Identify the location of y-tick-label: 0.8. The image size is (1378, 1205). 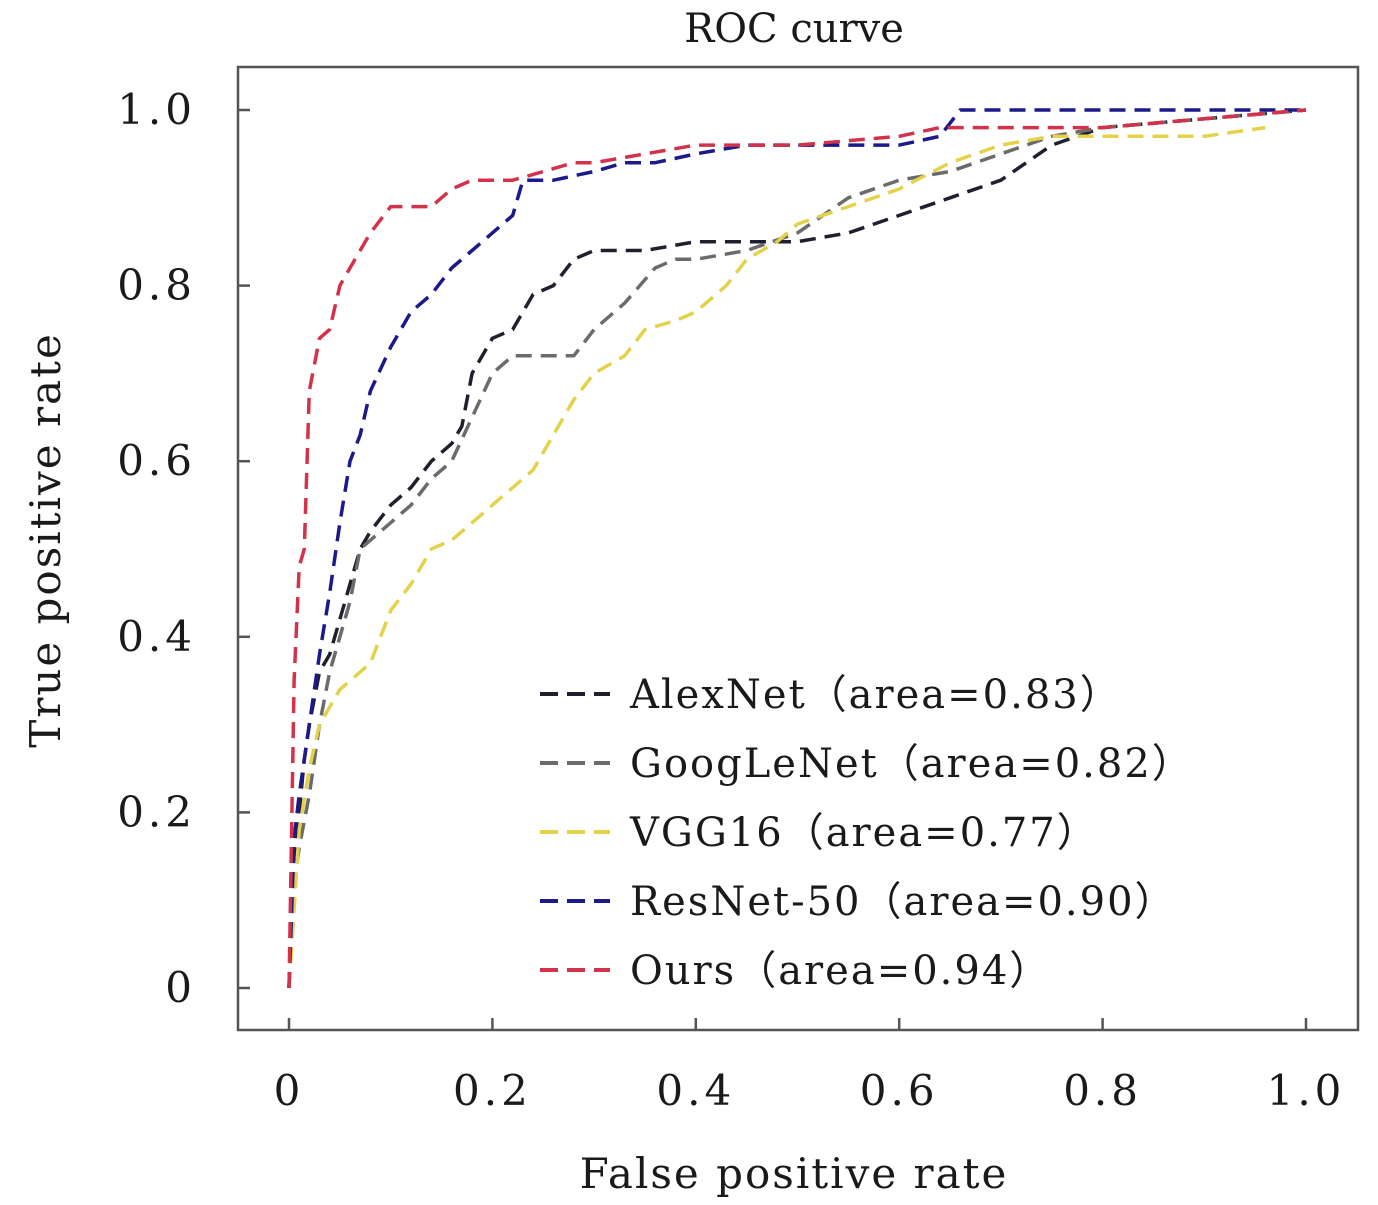
(156, 285).